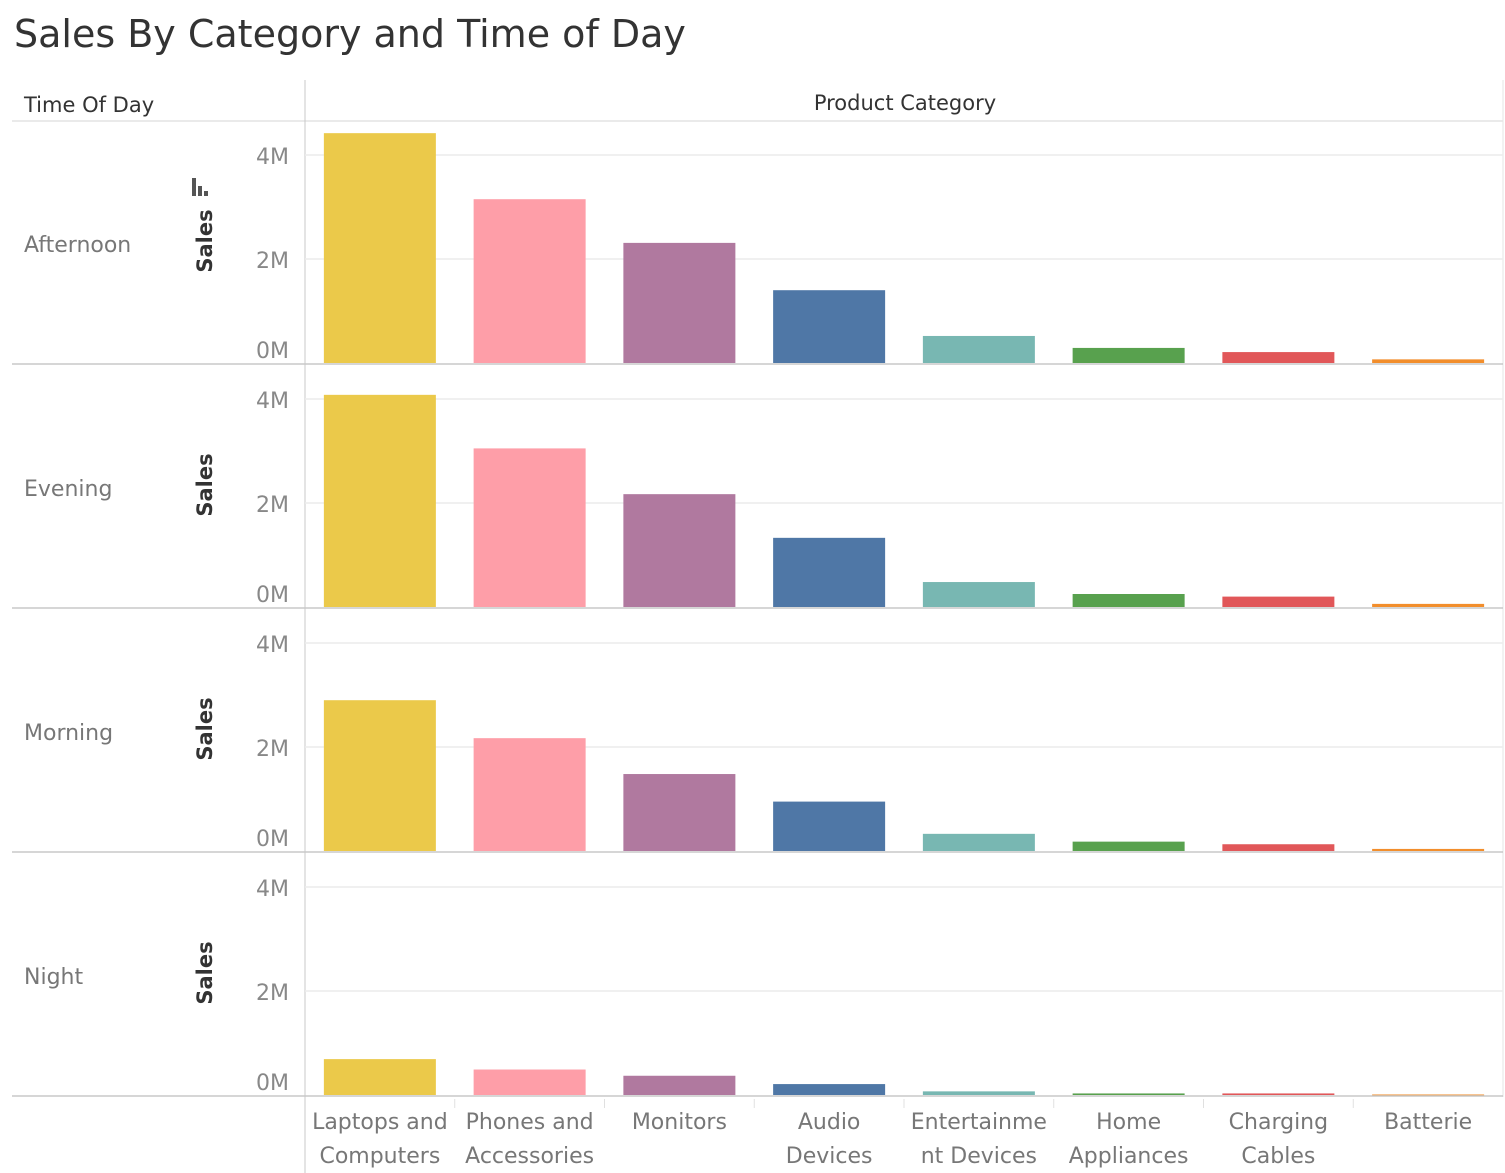 This screenshot has height=1173, width=1505. Describe the element at coordinates (829, 1122) in the screenshot. I see `x-tick-label: Audio` at that location.